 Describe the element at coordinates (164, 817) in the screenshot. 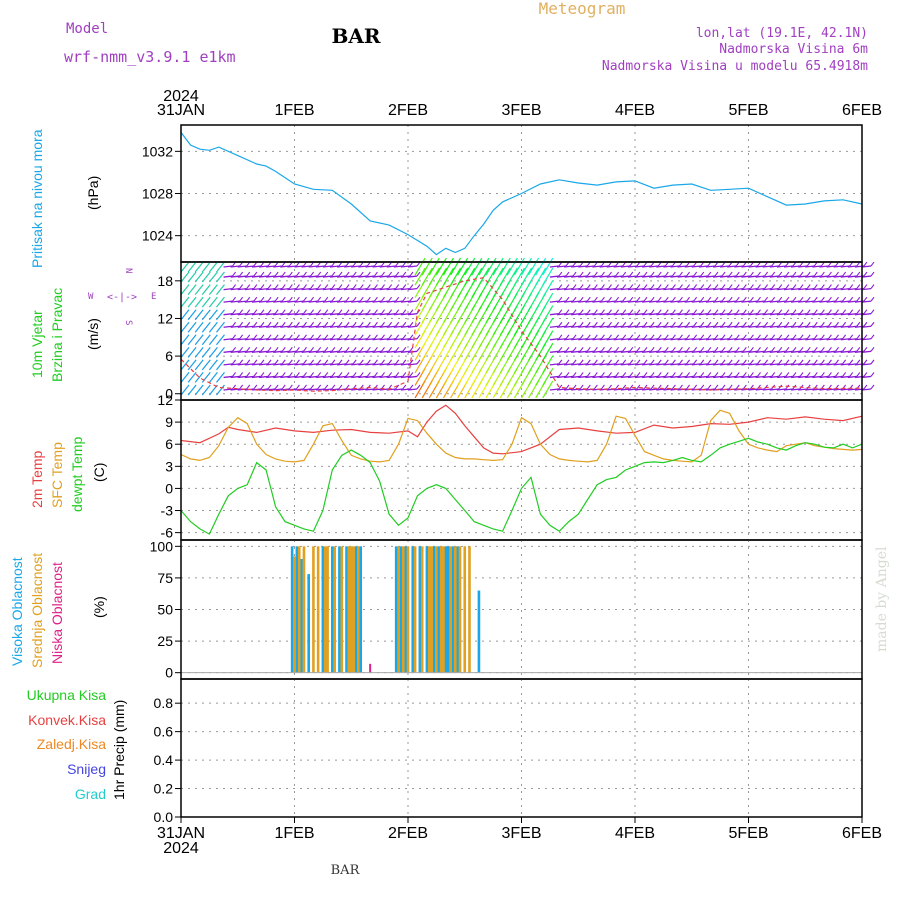

I see `y-tick-label: 0.0` at that location.